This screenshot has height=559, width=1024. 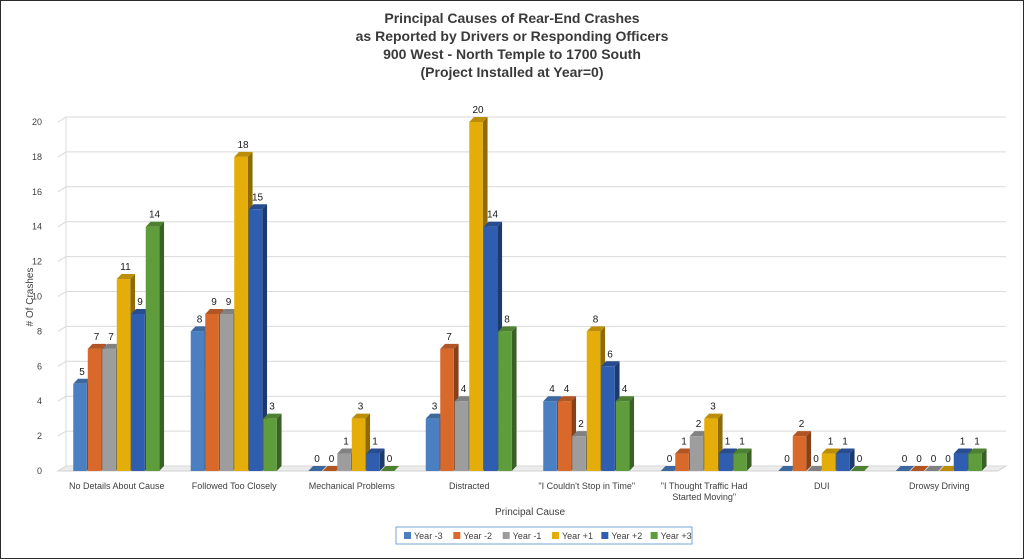 I want to click on x-tick-label: No Details About Cause, so click(x=117, y=486).